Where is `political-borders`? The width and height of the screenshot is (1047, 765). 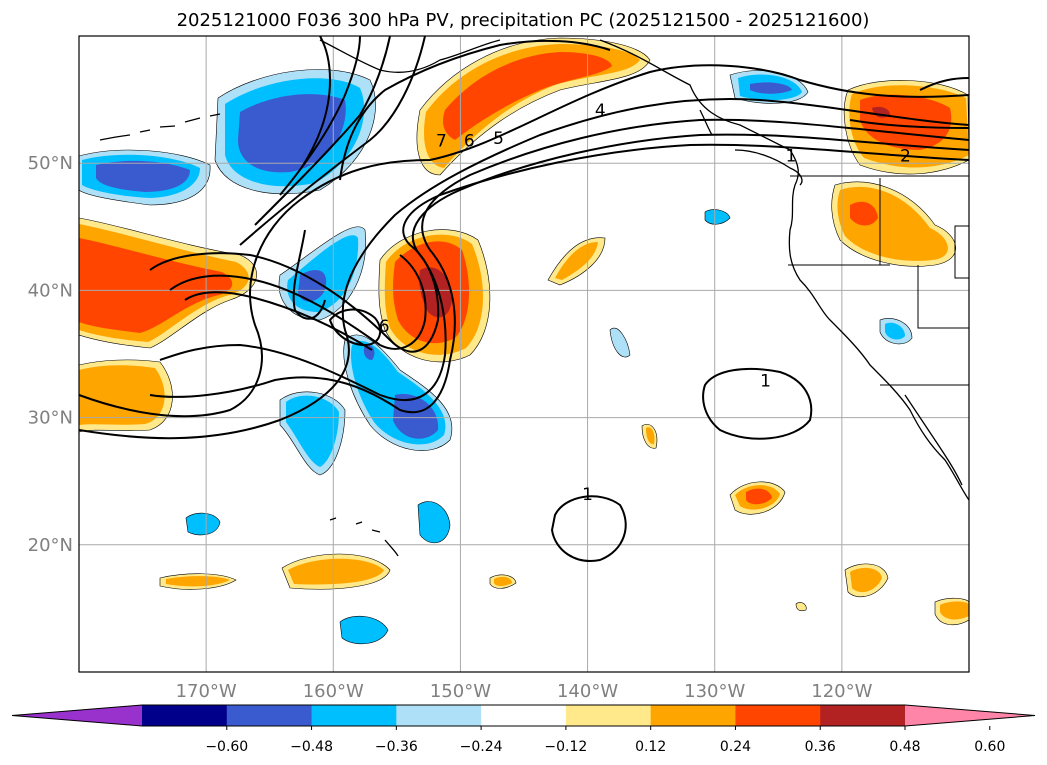
political-borders is located at coordinates (878, 280).